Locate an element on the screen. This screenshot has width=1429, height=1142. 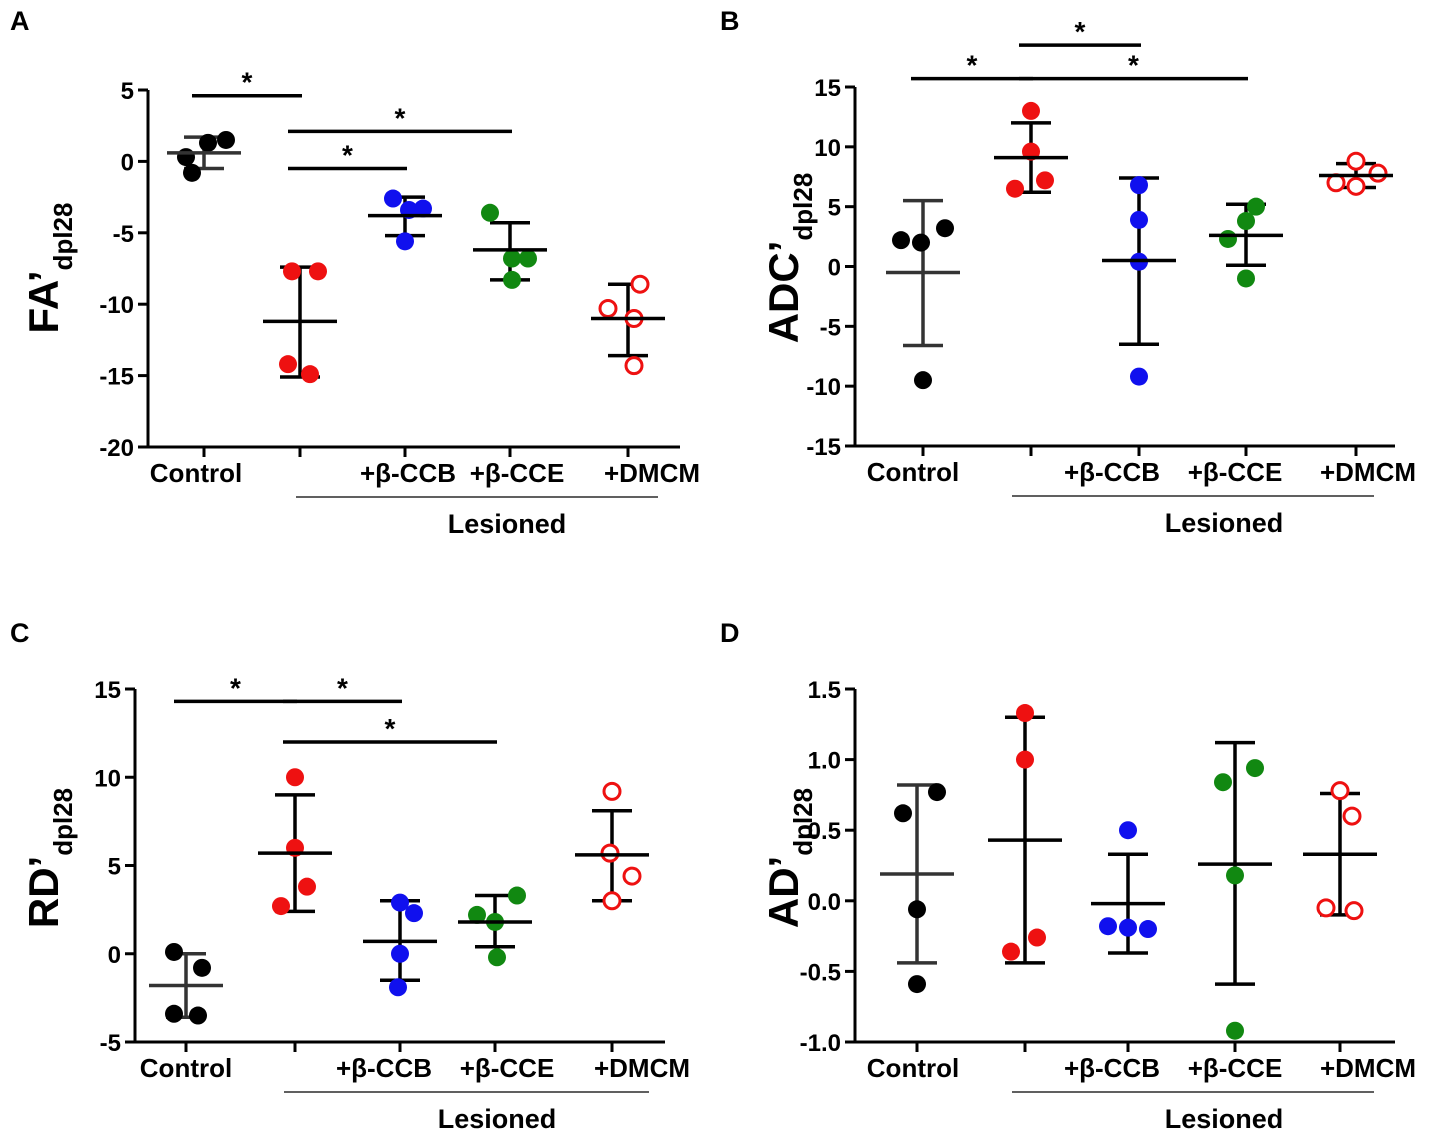
x-category-label: +DMCM is located at coordinates (1368, 1068).